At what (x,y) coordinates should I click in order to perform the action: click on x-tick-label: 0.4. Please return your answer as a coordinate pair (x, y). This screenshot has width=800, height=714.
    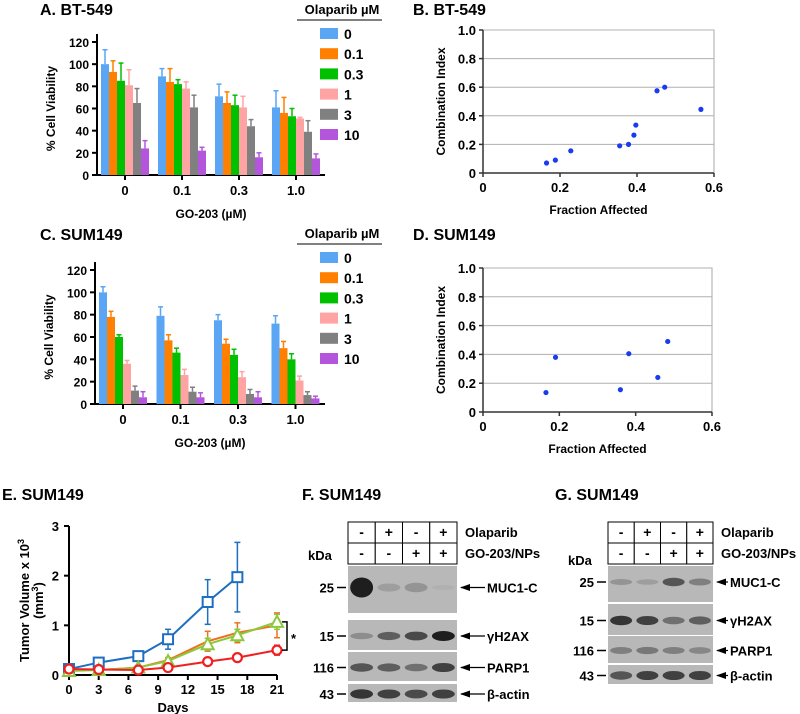
    Looking at the image, I should click on (636, 426).